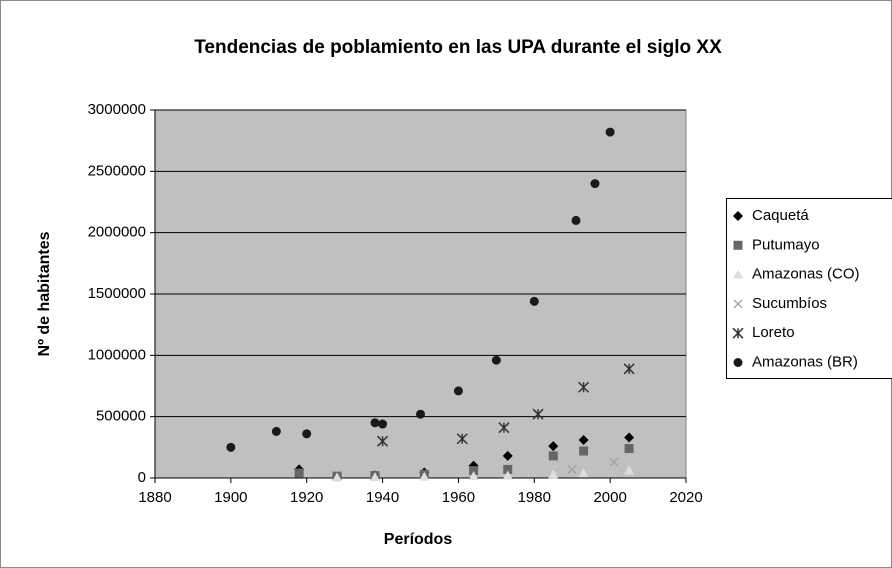 The image size is (892, 568). I want to click on legend-label: Caquetá, so click(780, 215).